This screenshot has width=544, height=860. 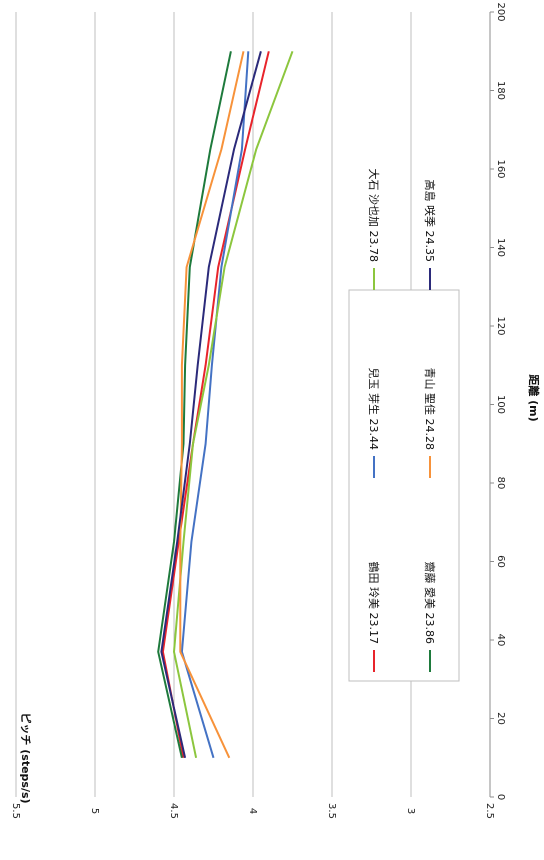 What do you see at coordinates (374, 215) in the screenshot?
I see `legend-label-3: 大石 沙也加 23.78` at bounding box center [374, 215].